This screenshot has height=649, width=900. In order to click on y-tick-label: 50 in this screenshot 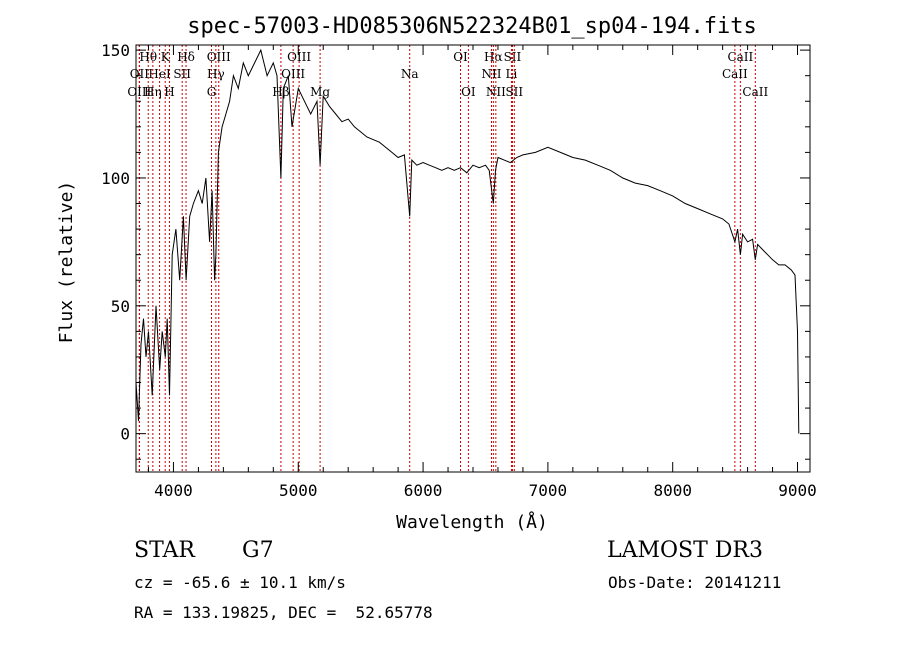, I will do `click(120, 306)`.